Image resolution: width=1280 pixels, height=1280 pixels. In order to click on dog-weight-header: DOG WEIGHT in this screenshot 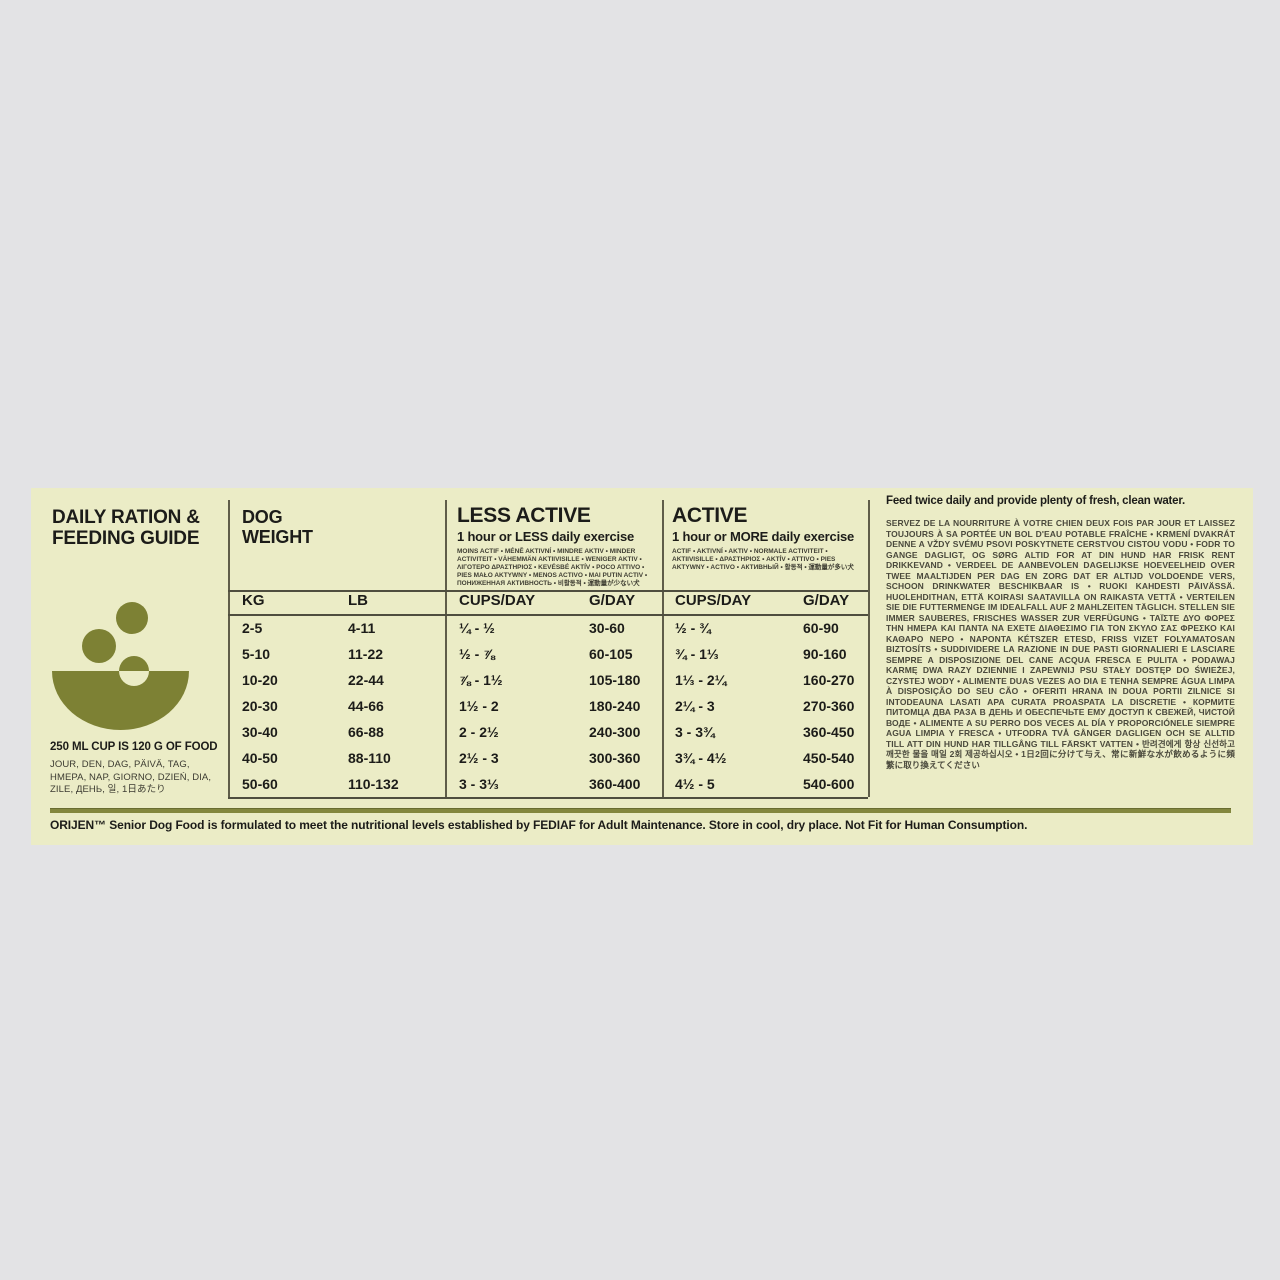, I will do `click(277, 527)`.